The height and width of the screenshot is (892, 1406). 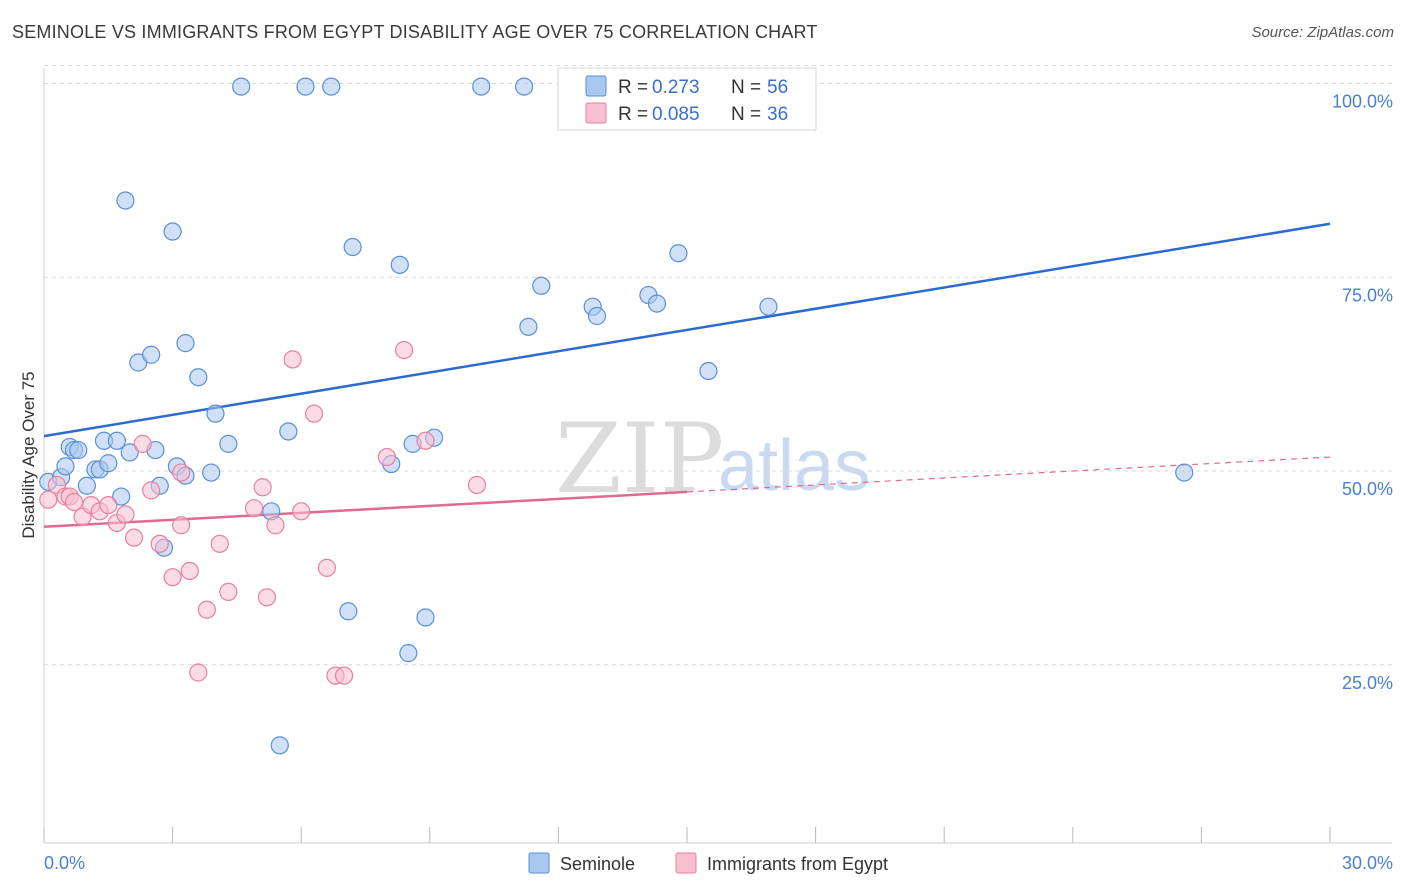 I want to click on legend-r-value-egypt: 0.085, so click(x=676, y=114).